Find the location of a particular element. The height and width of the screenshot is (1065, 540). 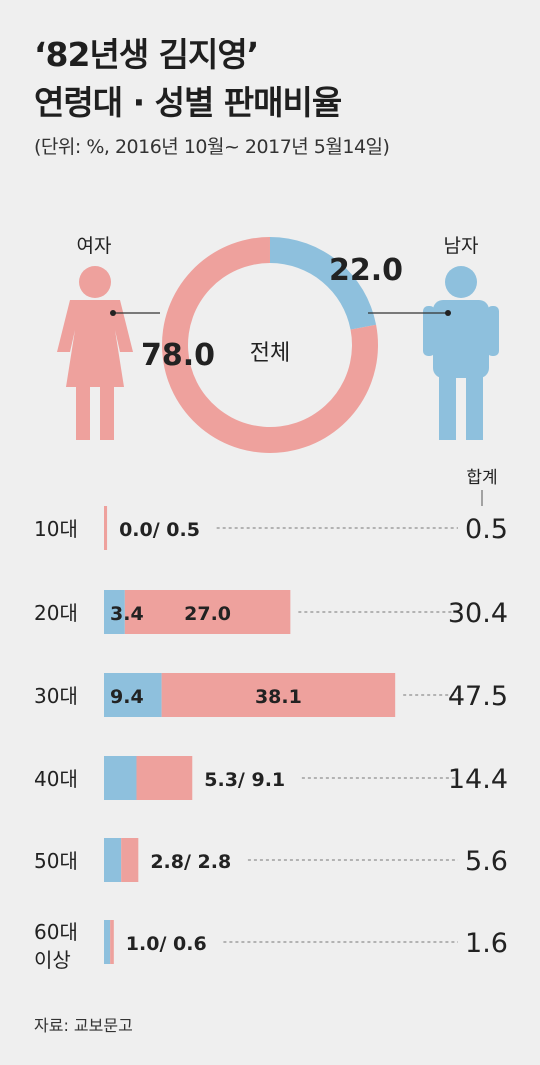

title-line-2: 연령대 · 성별 판매비율 is located at coordinates (188, 102).